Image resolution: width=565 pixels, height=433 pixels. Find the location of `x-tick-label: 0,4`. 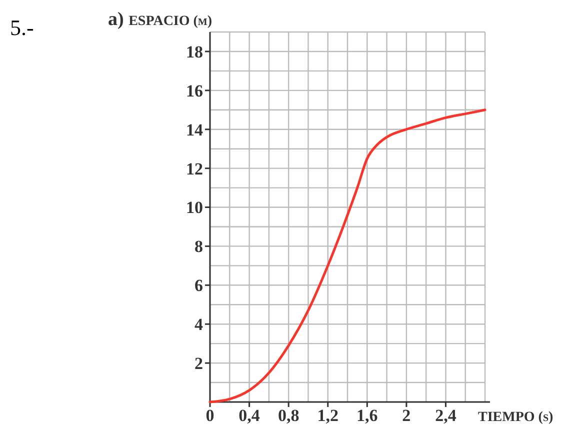

x-tick-label: 0,4 is located at coordinates (249, 415).